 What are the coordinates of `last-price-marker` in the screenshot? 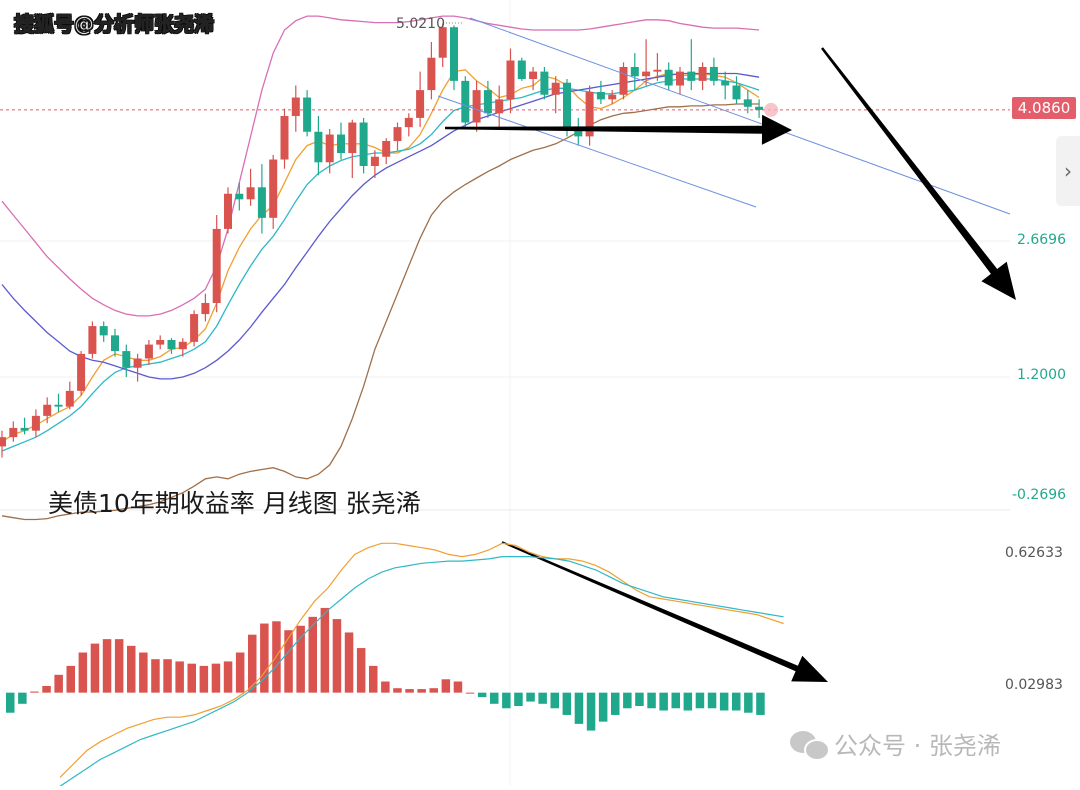 It's located at (771, 109).